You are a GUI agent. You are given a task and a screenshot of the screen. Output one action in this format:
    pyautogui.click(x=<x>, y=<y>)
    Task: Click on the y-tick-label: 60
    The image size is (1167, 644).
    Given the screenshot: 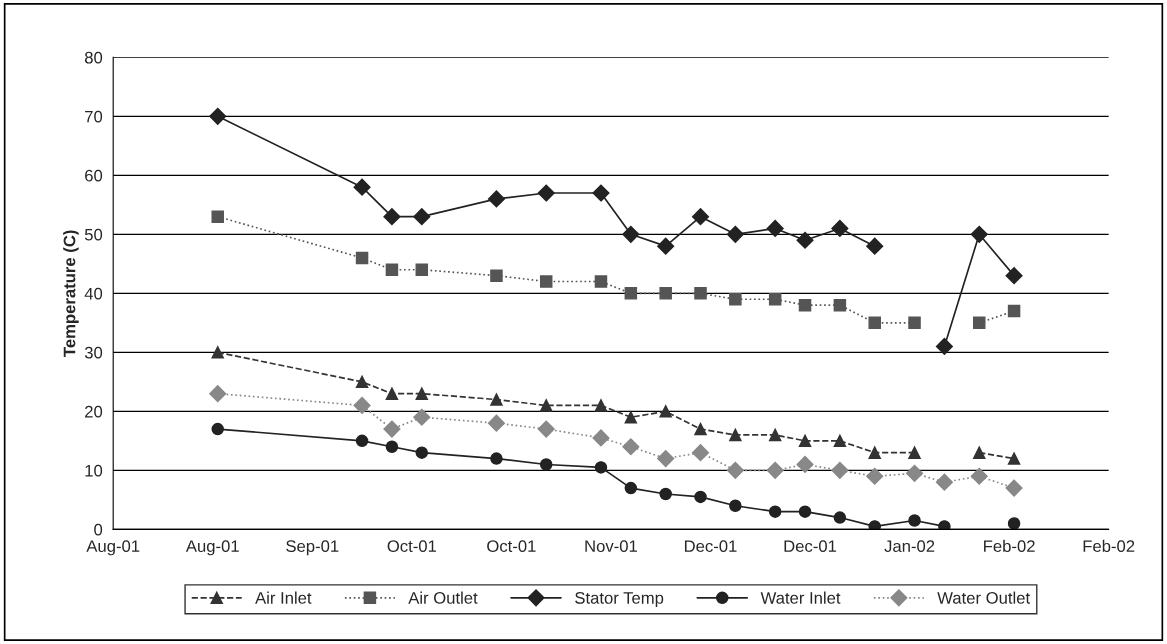 What is the action you would take?
    pyautogui.click(x=94, y=175)
    